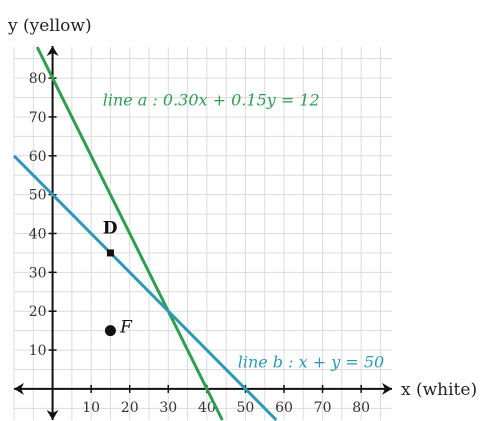  What do you see at coordinates (284, 408) in the screenshot?
I see `x-tick-label: 60` at bounding box center [284, 408].